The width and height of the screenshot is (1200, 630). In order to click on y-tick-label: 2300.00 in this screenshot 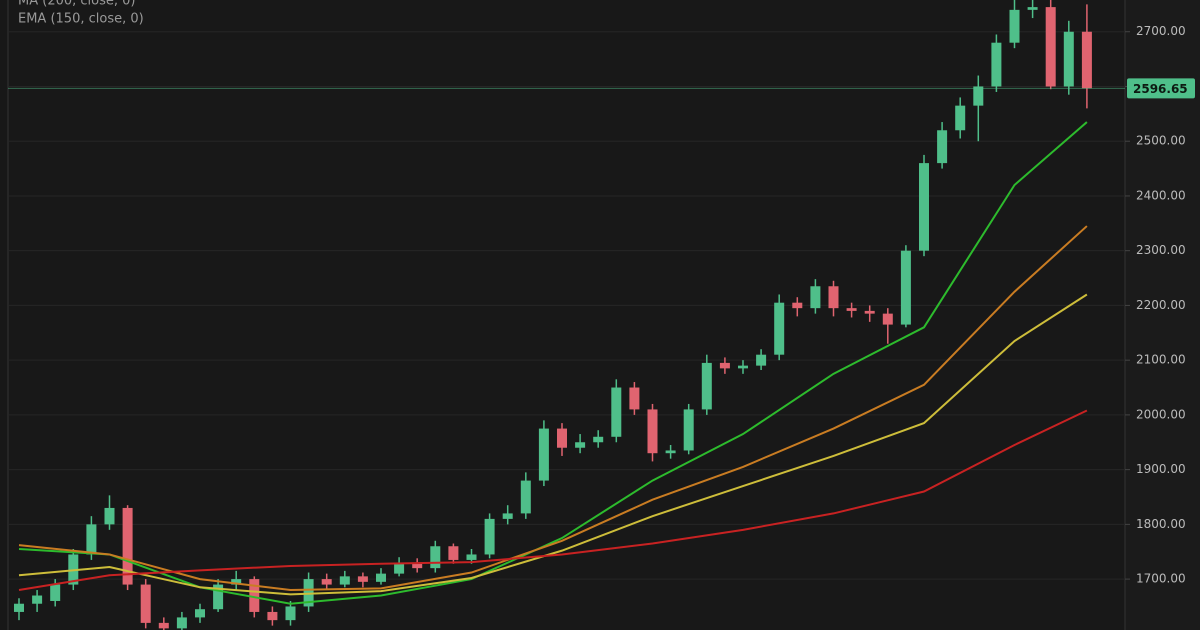, I will do `click(1161, 250)`.